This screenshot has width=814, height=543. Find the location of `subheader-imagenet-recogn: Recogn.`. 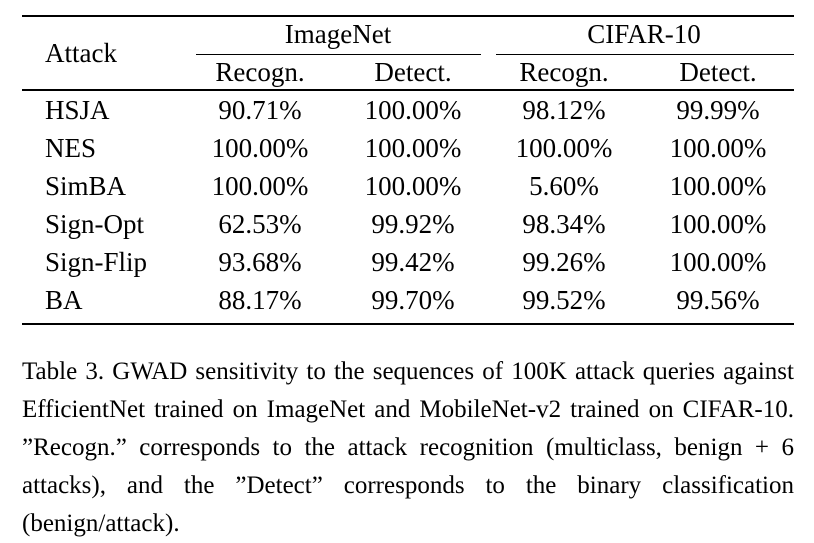

subheader-imagenet-recogn: Recogn. is located at coordinates (260, 72).